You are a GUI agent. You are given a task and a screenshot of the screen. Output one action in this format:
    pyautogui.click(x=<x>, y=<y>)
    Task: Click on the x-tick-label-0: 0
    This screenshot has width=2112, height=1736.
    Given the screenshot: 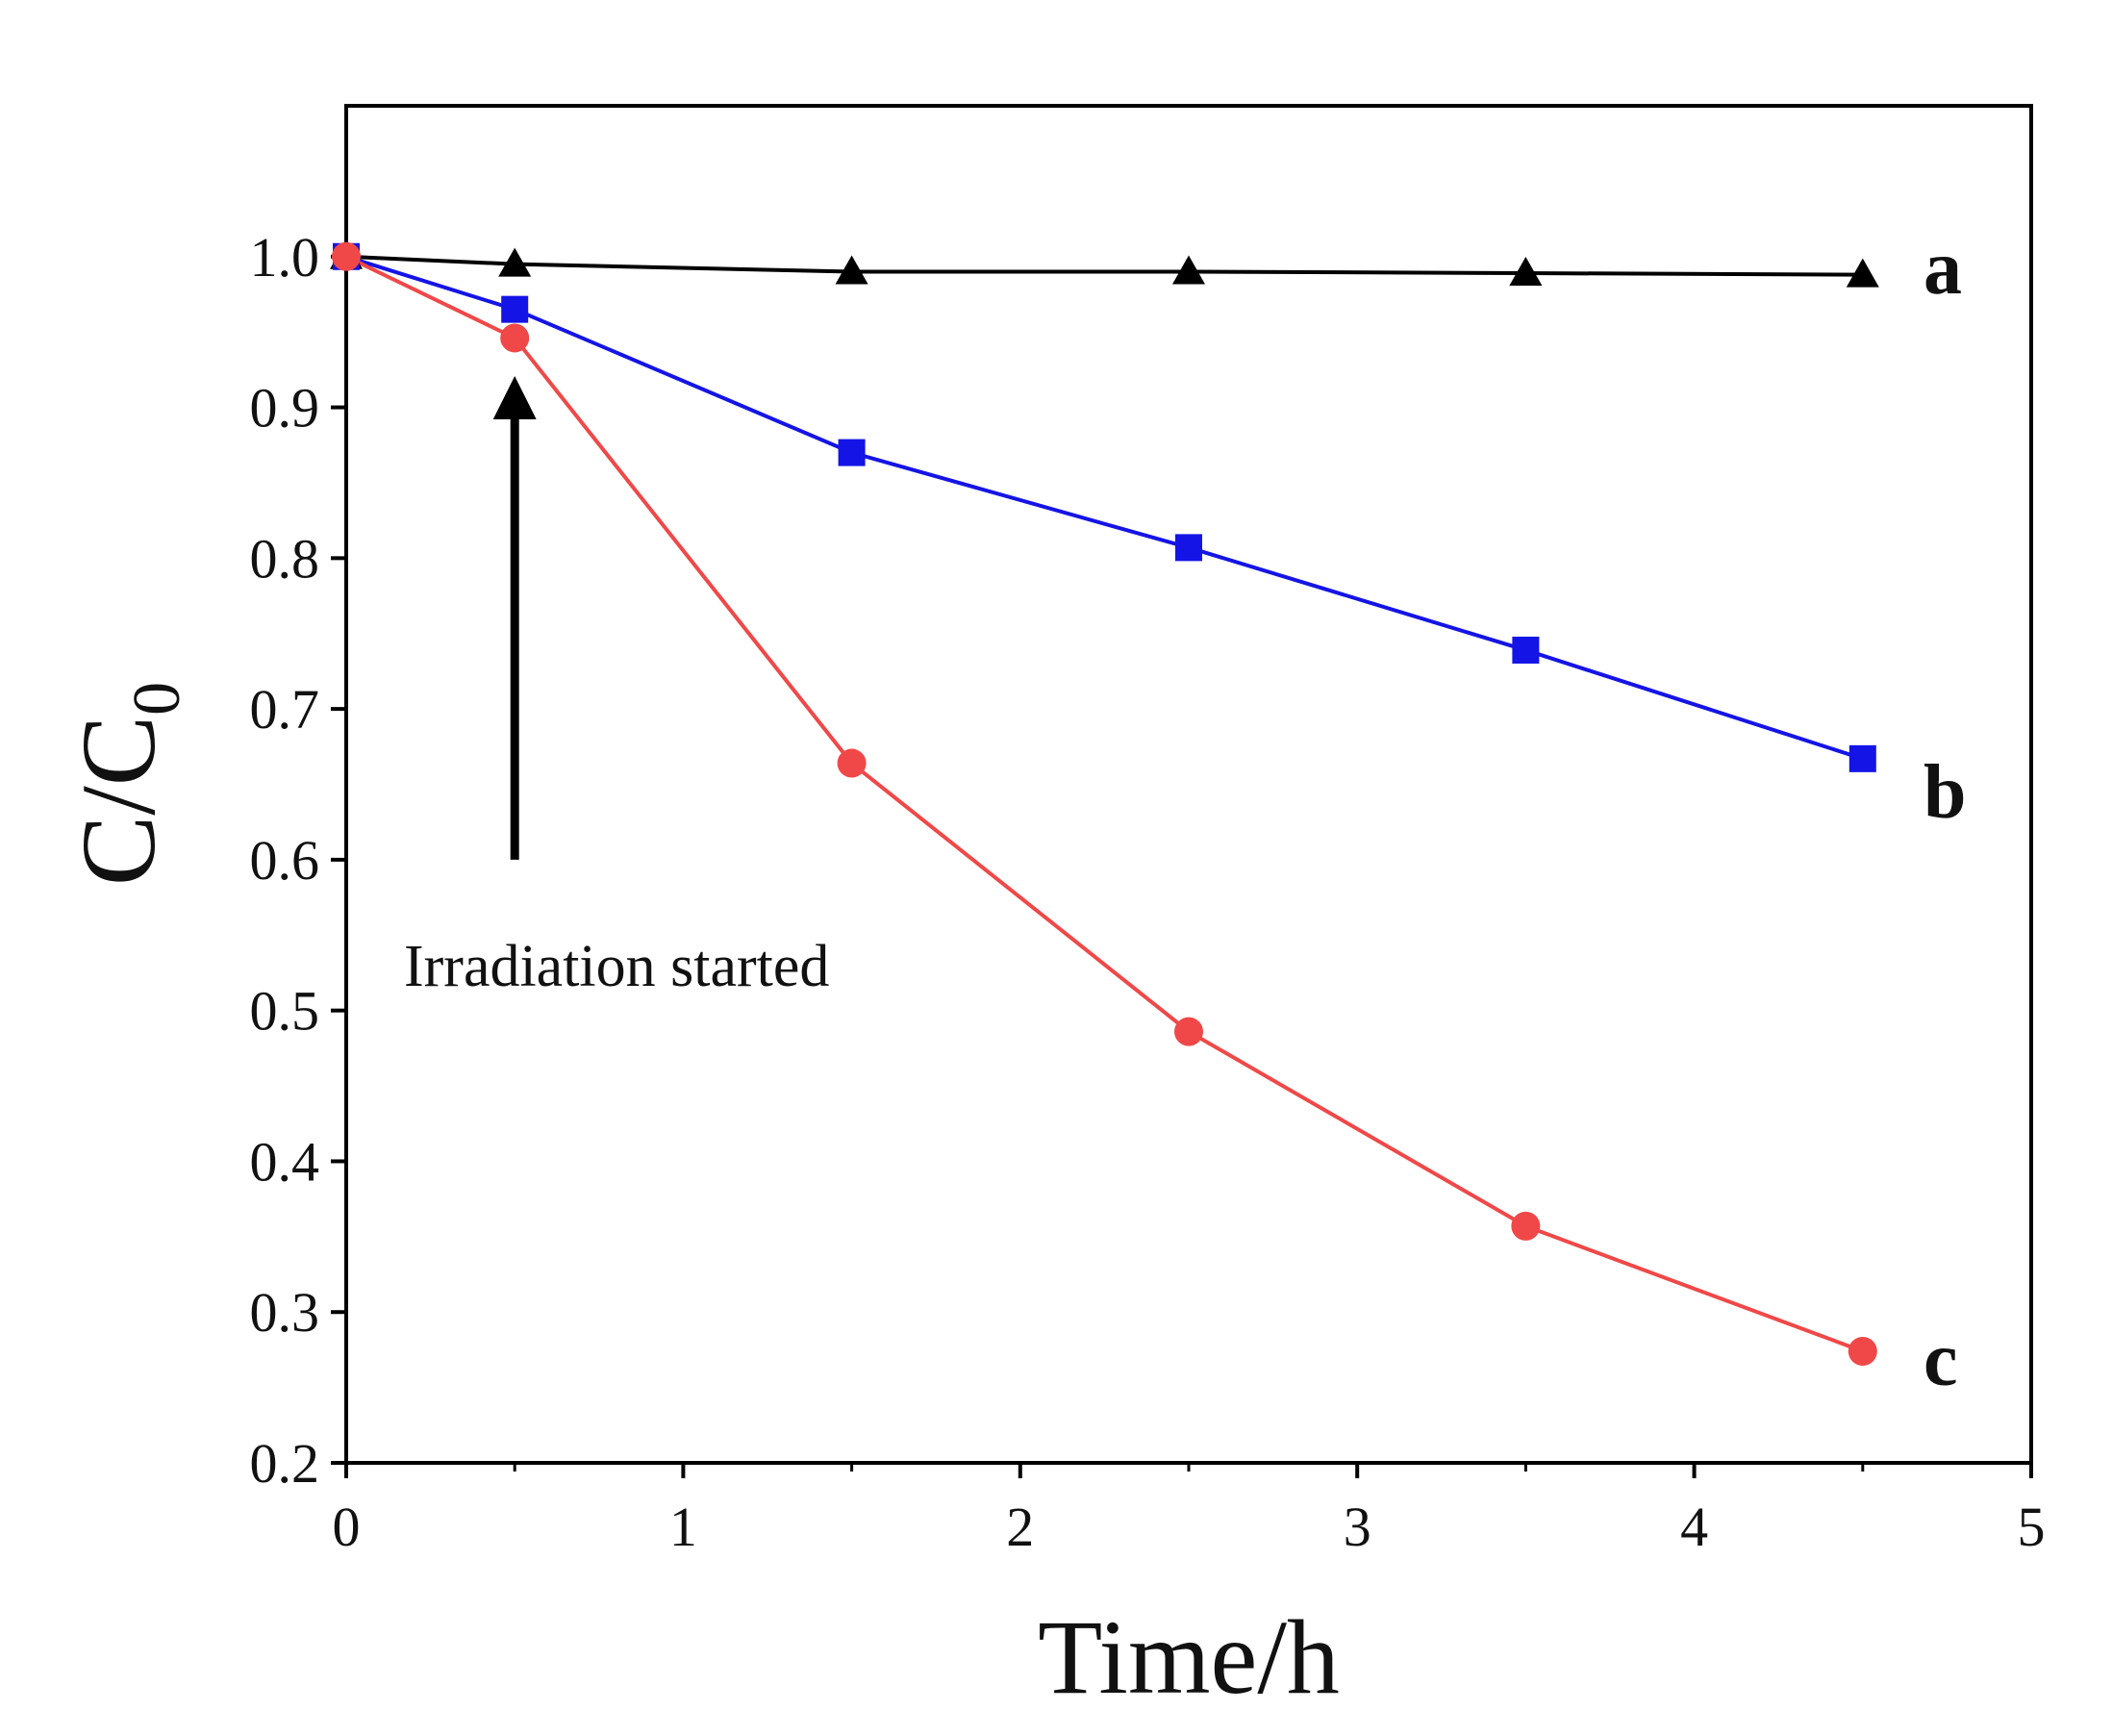 What is the action you would take?
    pyautogui.click(x=347, y=1527)
    